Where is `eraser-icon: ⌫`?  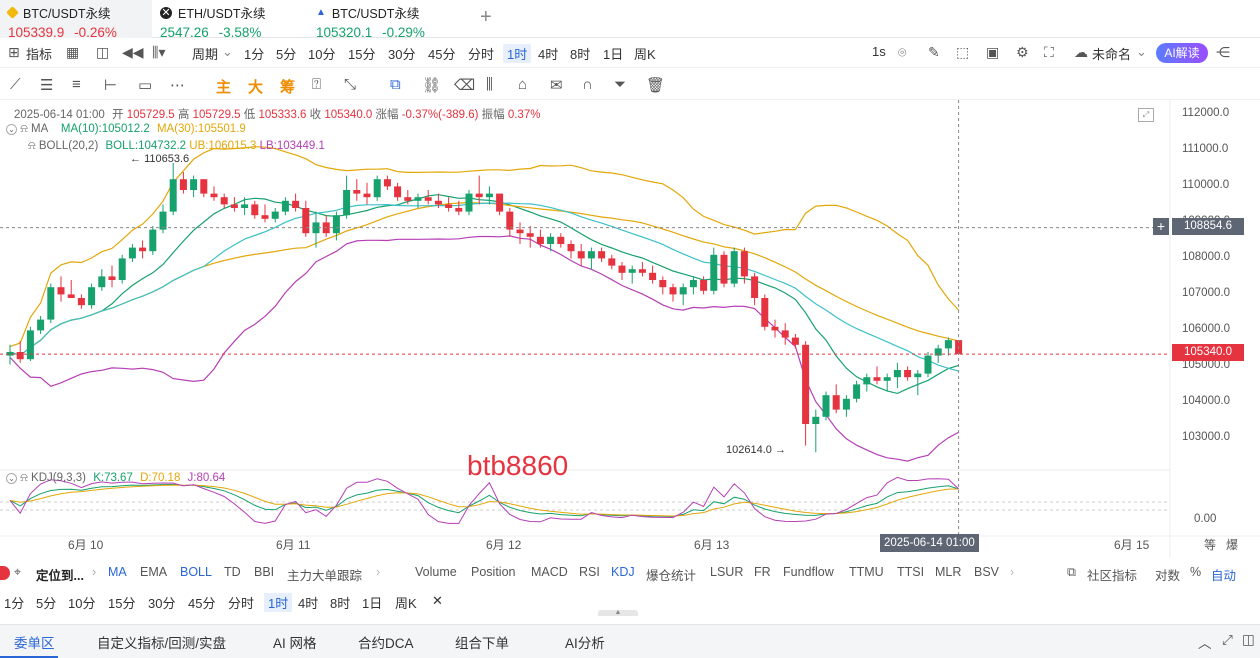 eraser-icon: ⌫ is located at coordinates (465, 85).